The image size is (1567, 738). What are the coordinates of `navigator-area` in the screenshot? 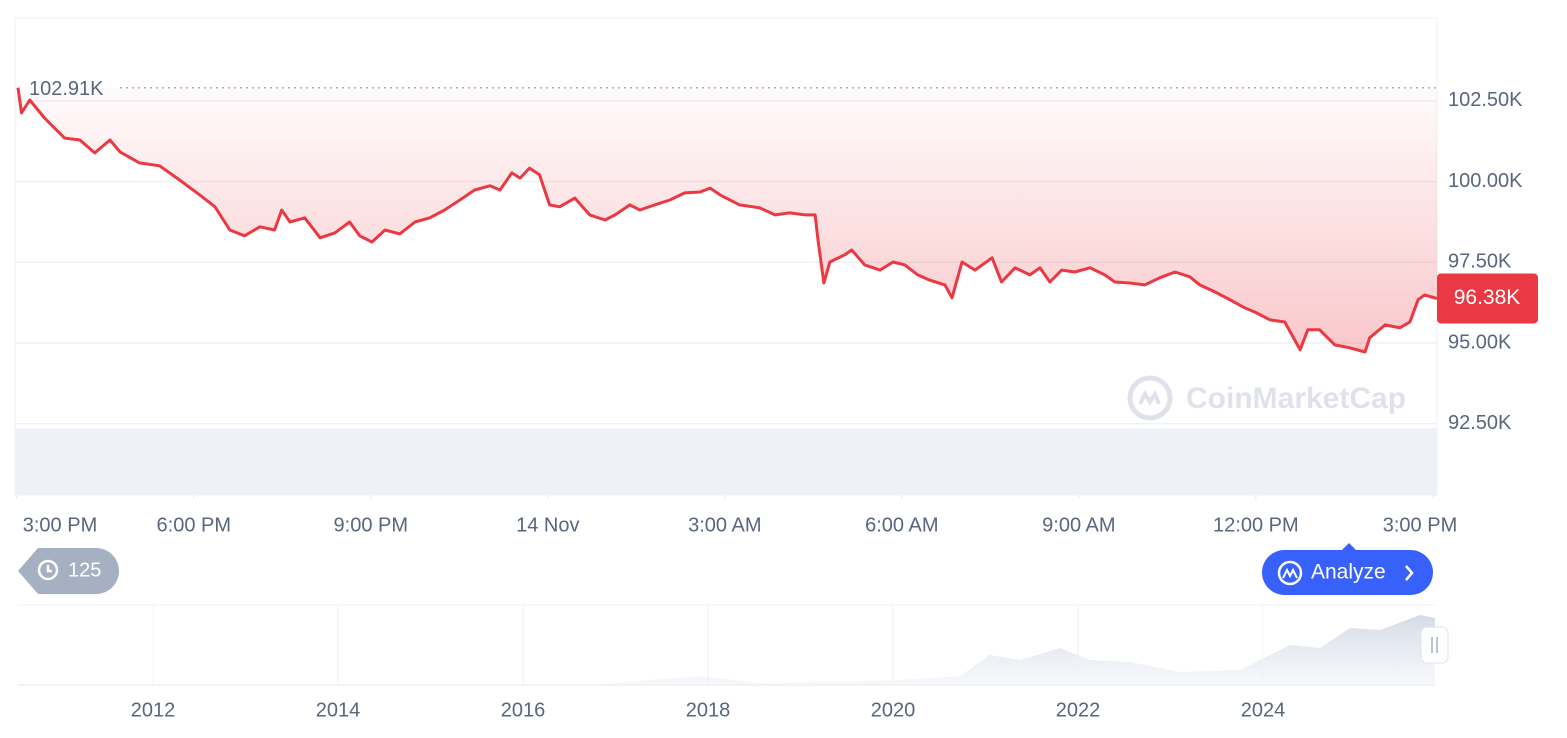 It's located at (726, 650).